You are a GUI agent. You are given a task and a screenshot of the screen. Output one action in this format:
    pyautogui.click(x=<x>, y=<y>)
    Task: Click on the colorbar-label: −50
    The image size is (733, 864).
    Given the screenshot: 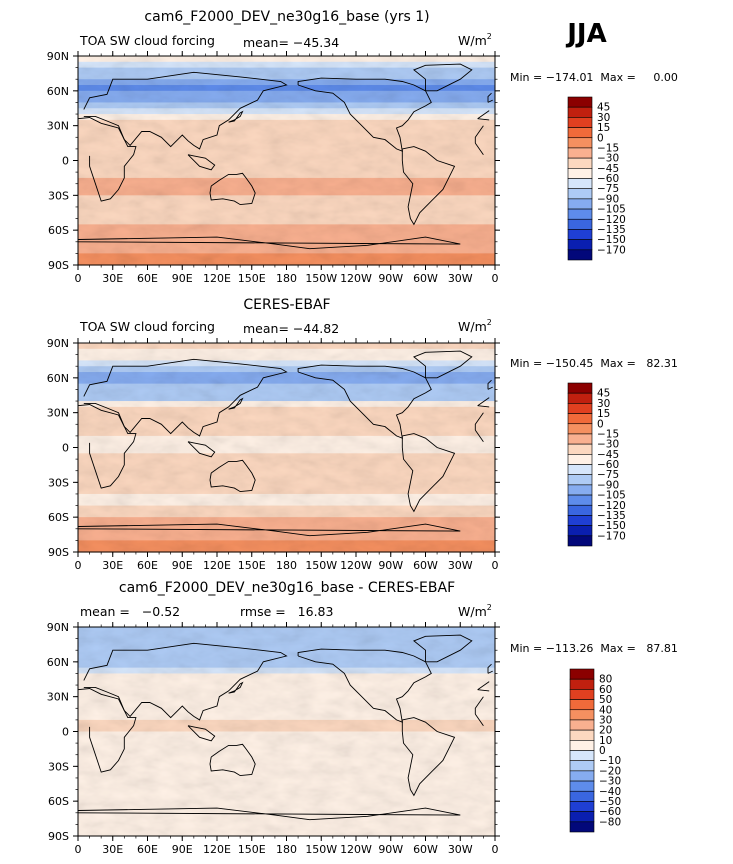 What is the action you would take?
    pyautogui.click(x=610, y=802)
    